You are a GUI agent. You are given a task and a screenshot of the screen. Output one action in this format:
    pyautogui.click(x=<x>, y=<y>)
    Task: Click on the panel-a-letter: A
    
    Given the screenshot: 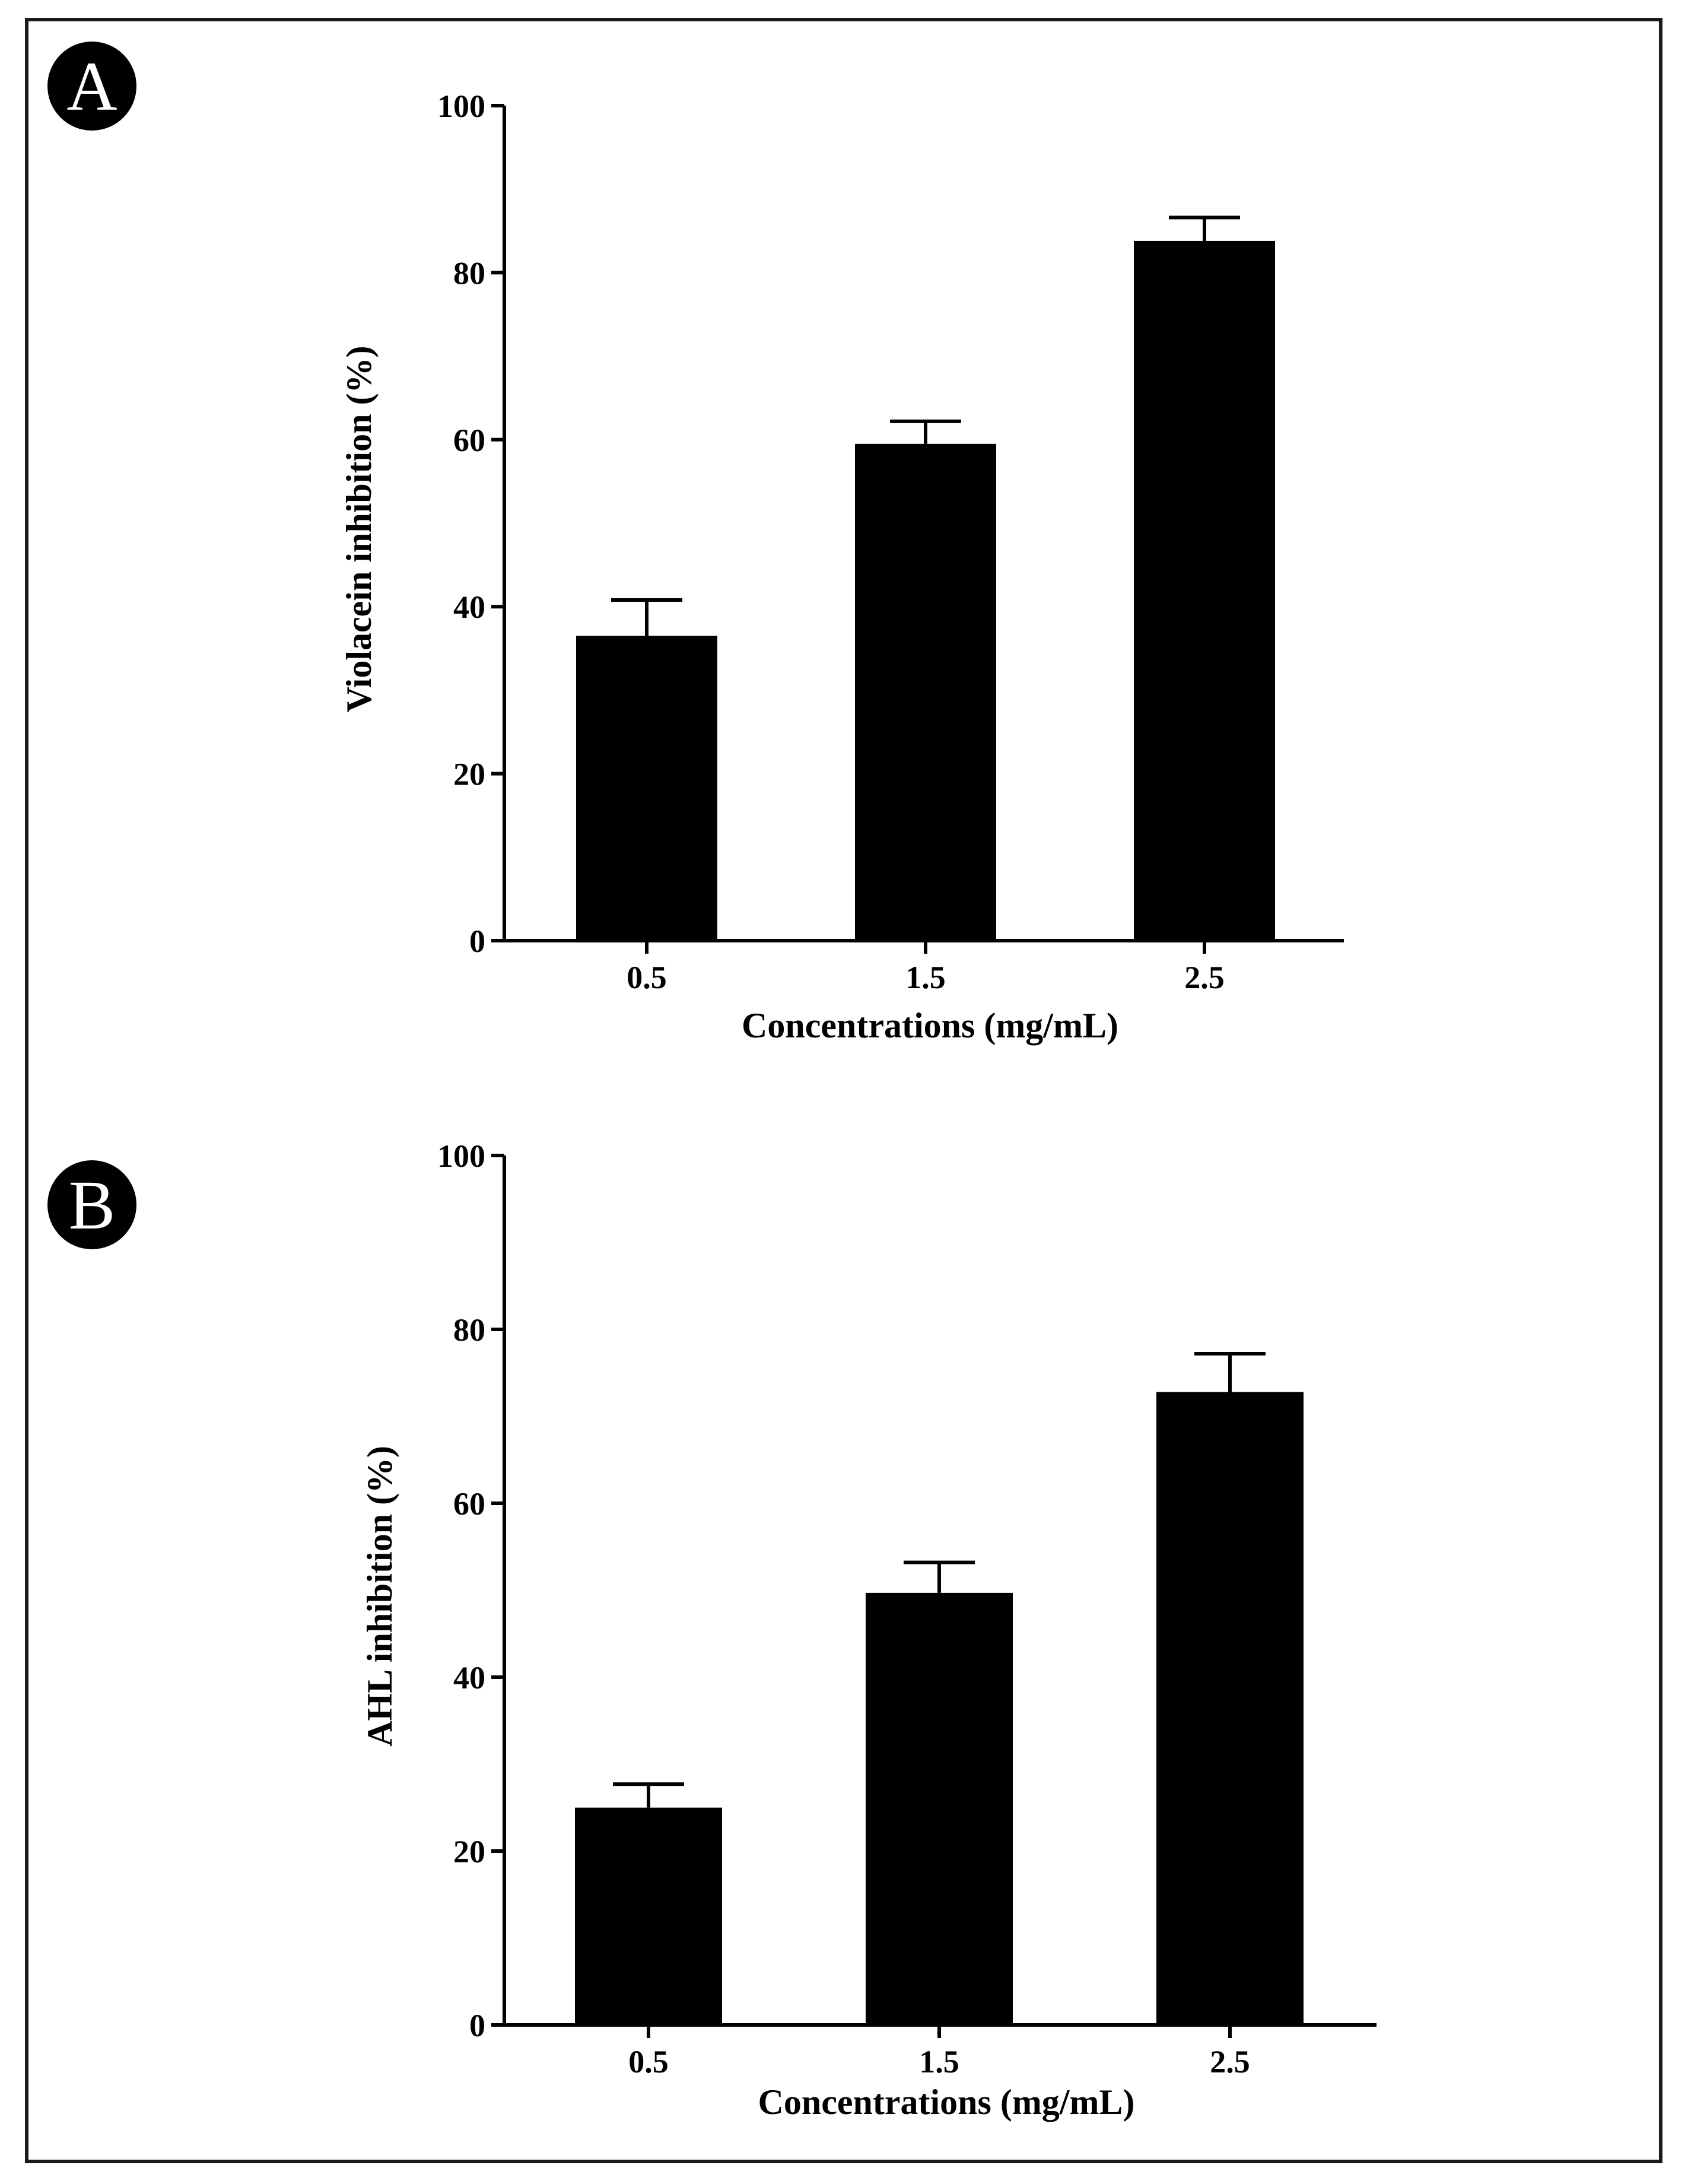 What is the action you would take?
    pyautogui.click(x=91, y=86)
    